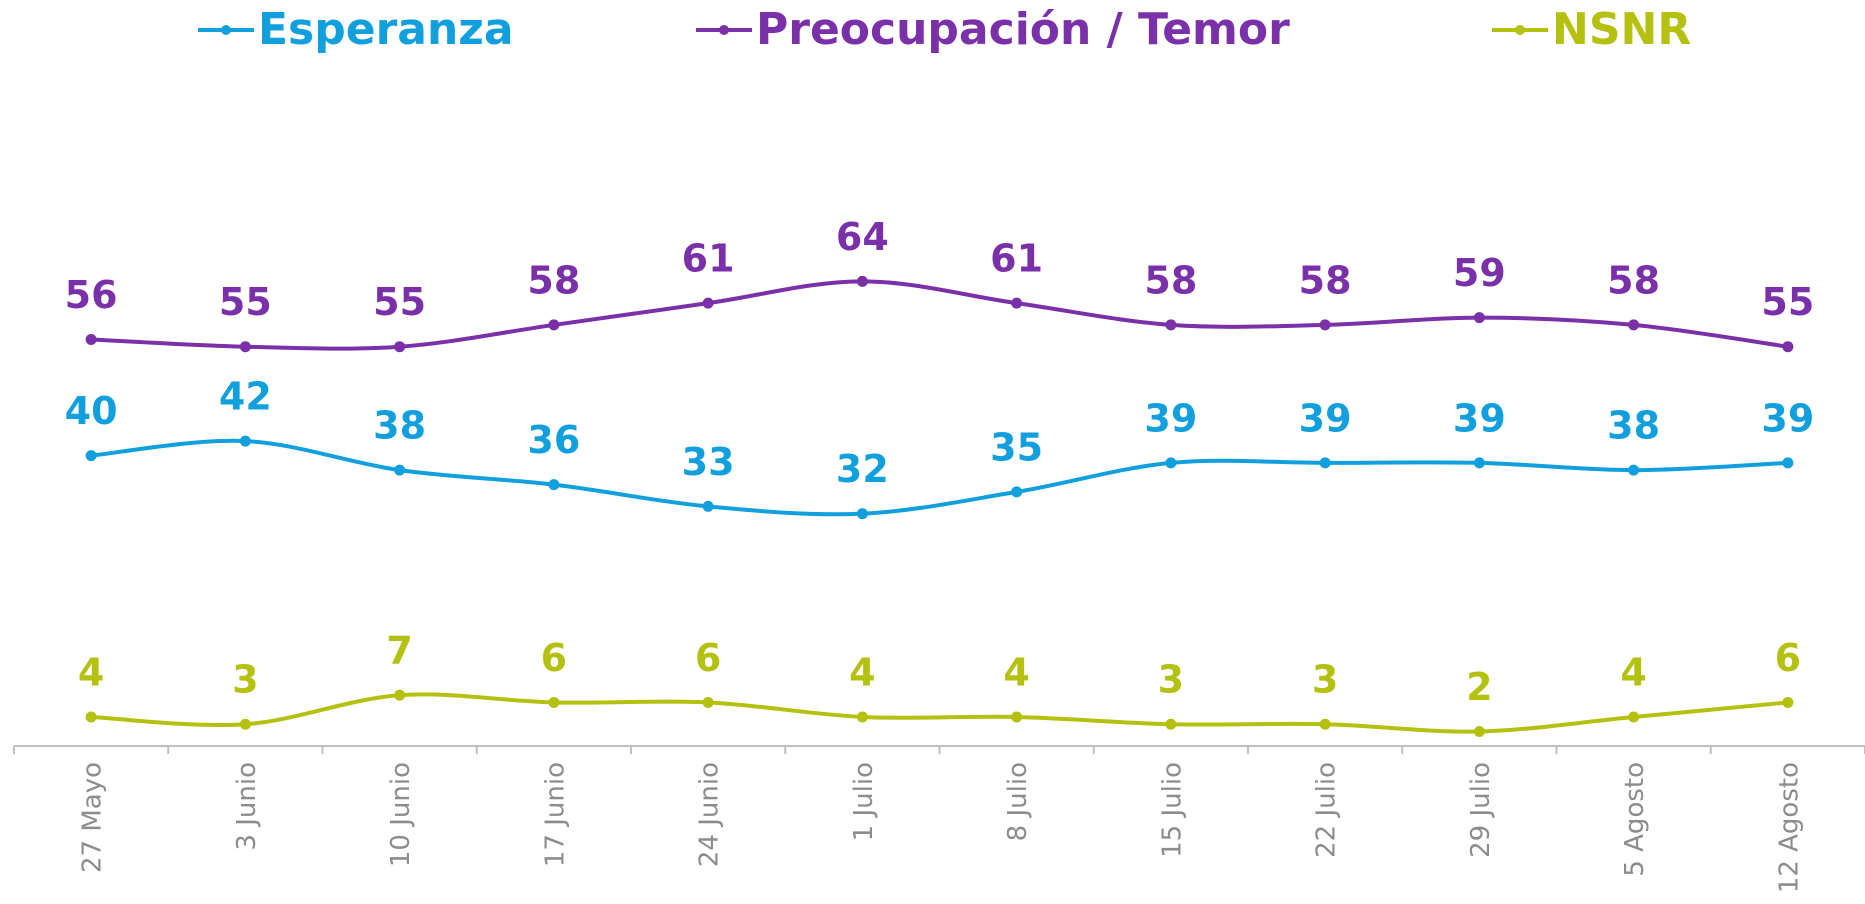 This screenshot has height=904, width=1865. I want to click on x-tick-label: 15 Julio, so click(1172, 810).